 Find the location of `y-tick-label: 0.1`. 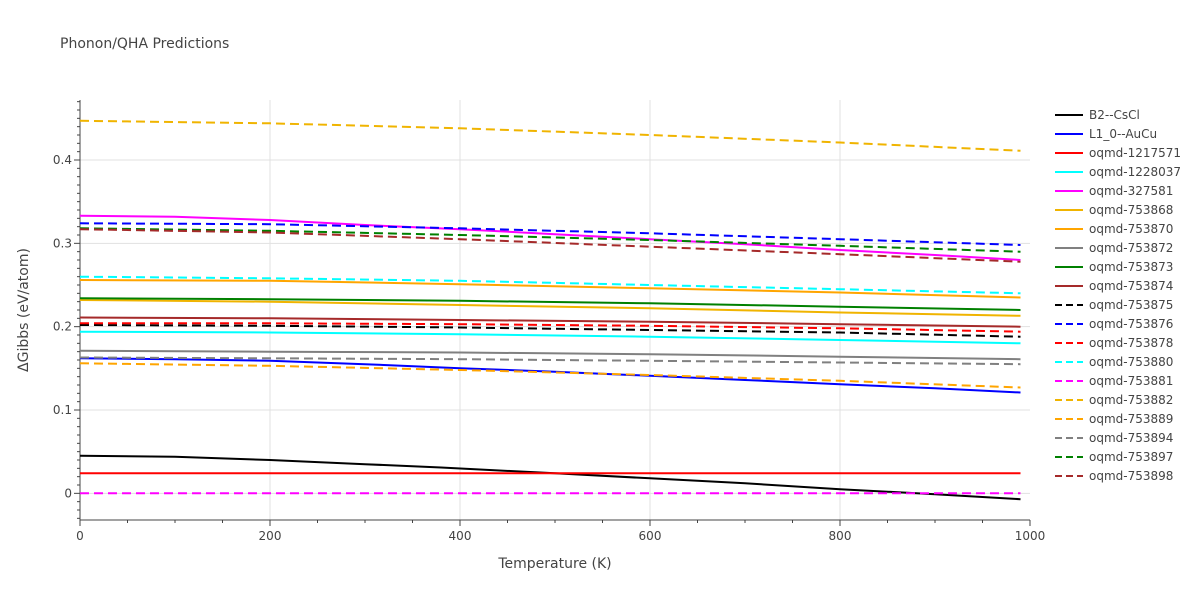

y-tick-label: 0.1 is located at coordinates (62, 410).